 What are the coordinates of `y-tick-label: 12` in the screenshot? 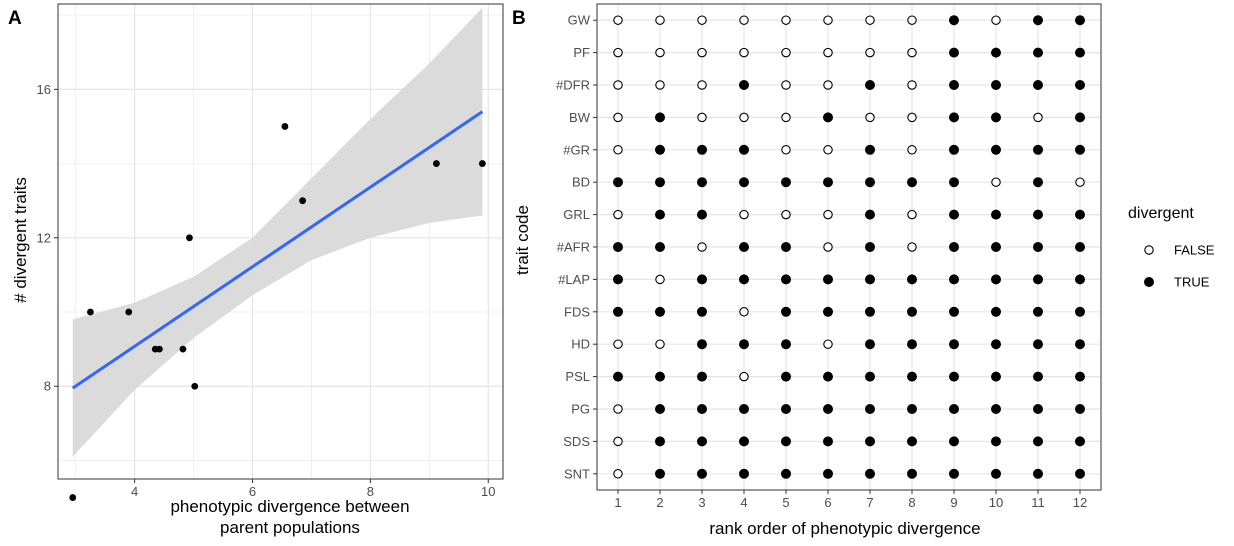 It's located at (44, 237).